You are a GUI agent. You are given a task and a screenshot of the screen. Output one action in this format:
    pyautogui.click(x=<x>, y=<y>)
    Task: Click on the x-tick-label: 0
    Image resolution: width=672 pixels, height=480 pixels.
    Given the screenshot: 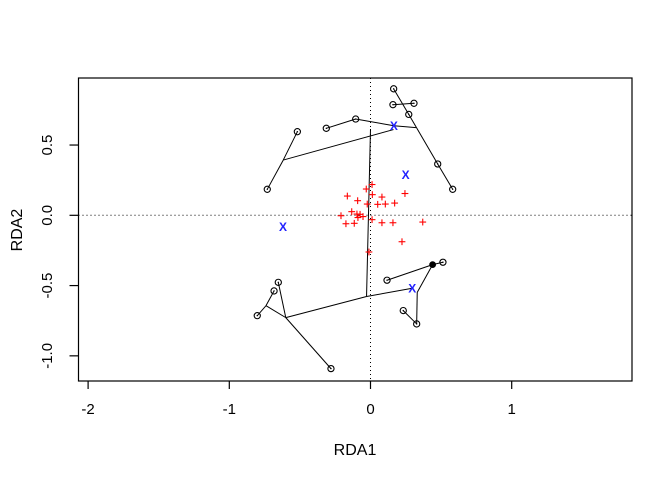 What is the action you would take?
    pyautogui.click(x=370, y=409)
    